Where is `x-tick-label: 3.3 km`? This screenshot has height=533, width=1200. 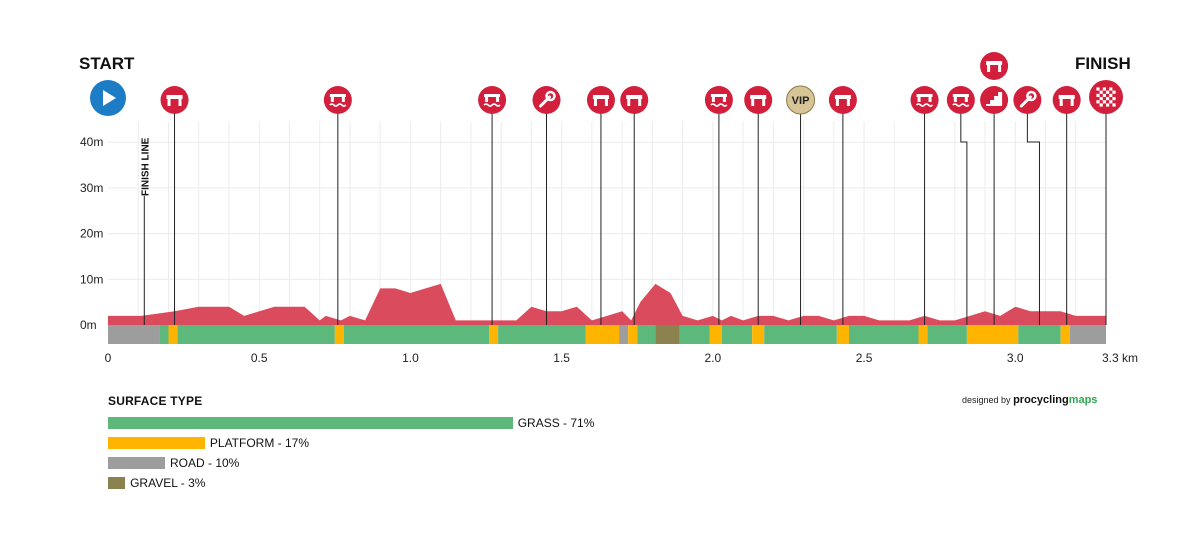 x-tick-label: 3.3 km is located at coordinates (1120, 358).